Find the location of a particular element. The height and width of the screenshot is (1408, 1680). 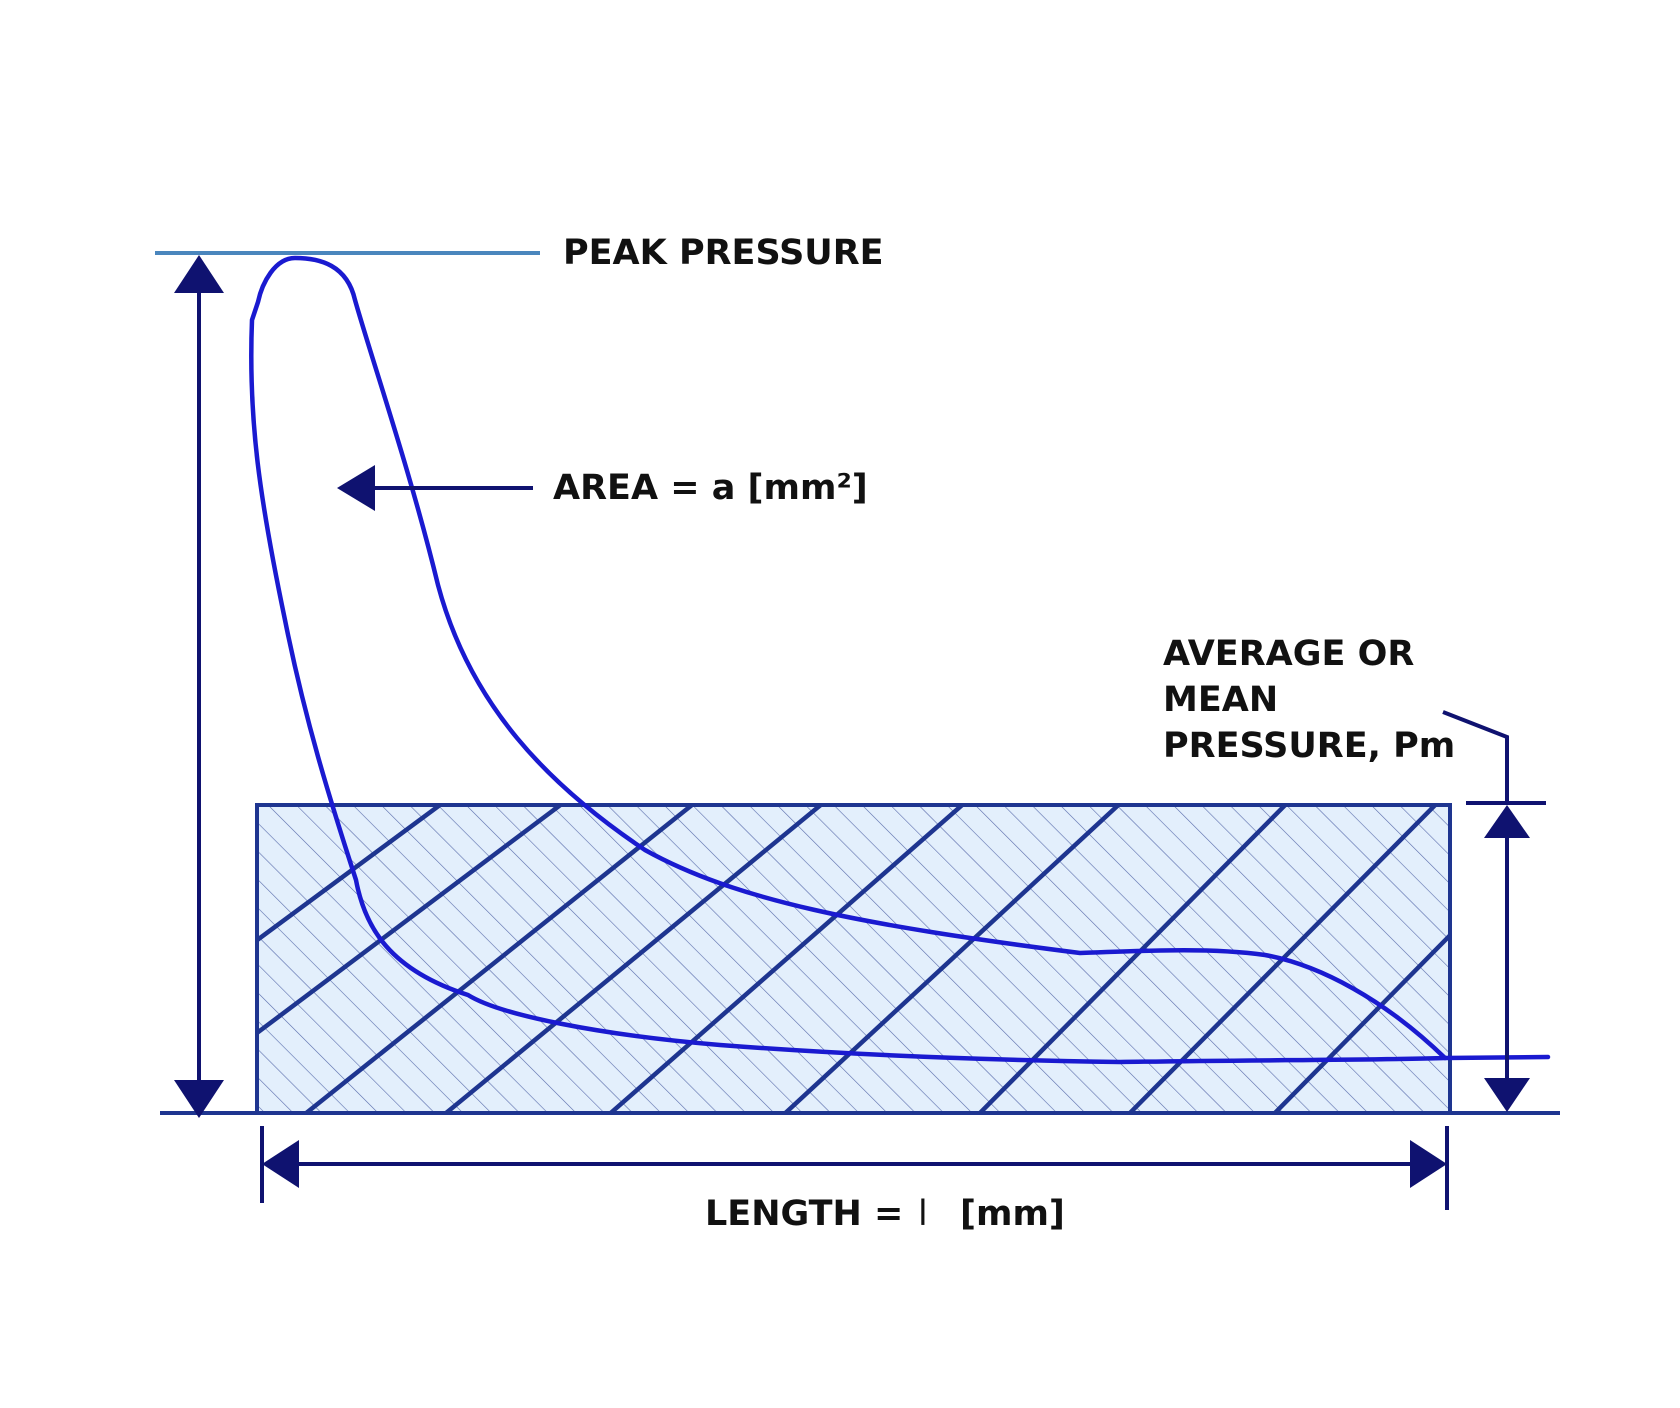

area-label: AREA = a [mm²] is located at coordinates (710, 488).